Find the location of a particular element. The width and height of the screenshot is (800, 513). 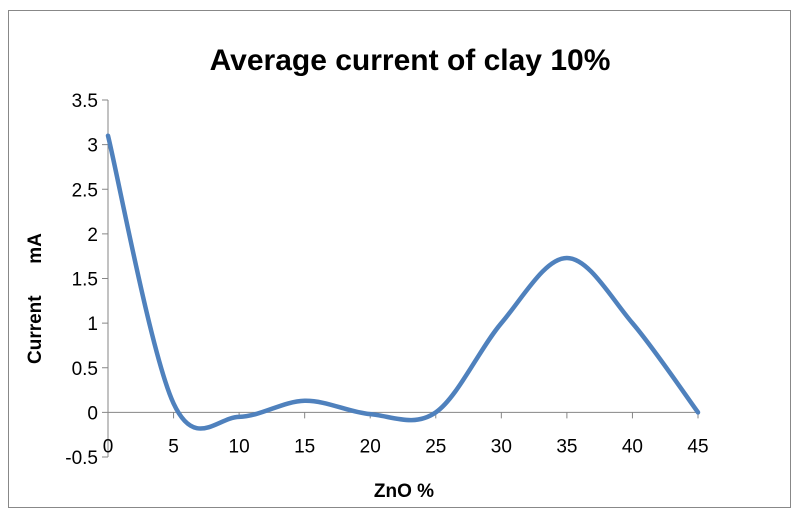

y-tick-label: -0.5 is located at coordinates (81, 458).